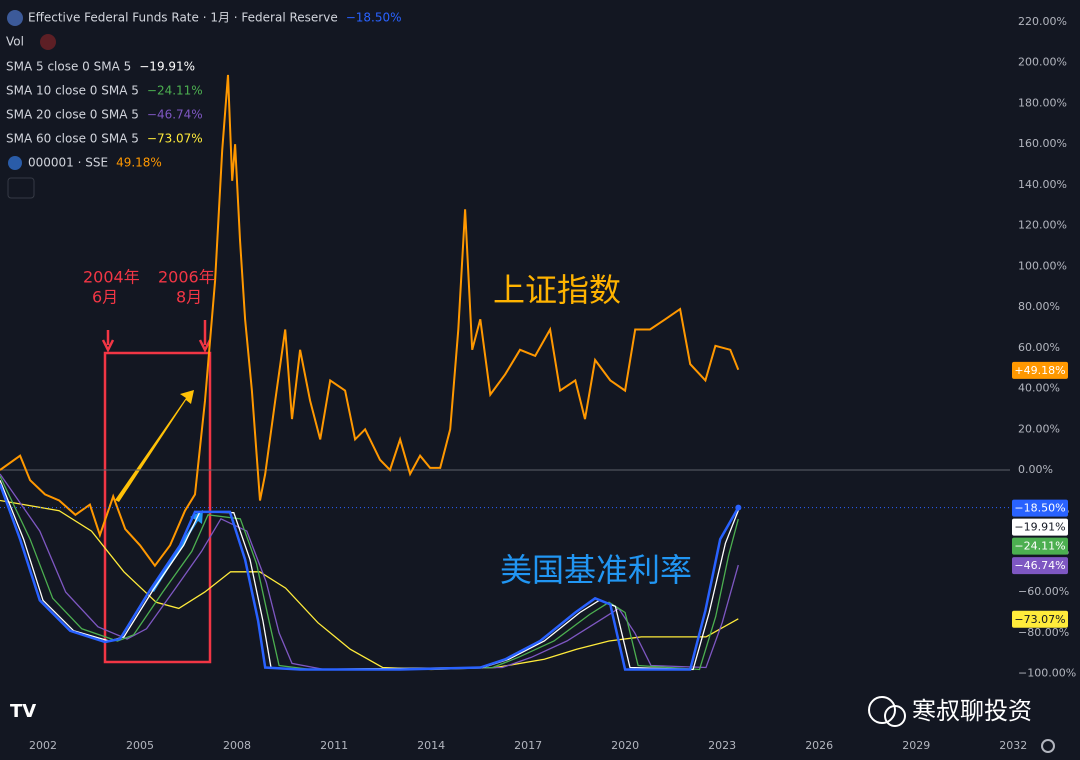 The height and width of the screenshot is (760, 1080). I want to click on legend-value: −18.50%, so click(374, 18).